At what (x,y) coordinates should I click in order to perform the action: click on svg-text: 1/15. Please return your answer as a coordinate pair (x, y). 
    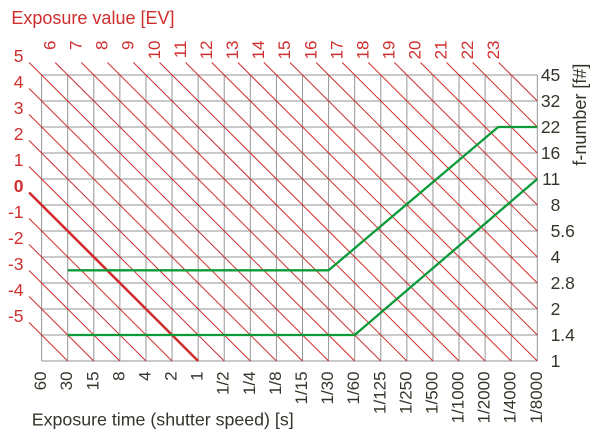
    Looking at the image, I should click on (301, 387).